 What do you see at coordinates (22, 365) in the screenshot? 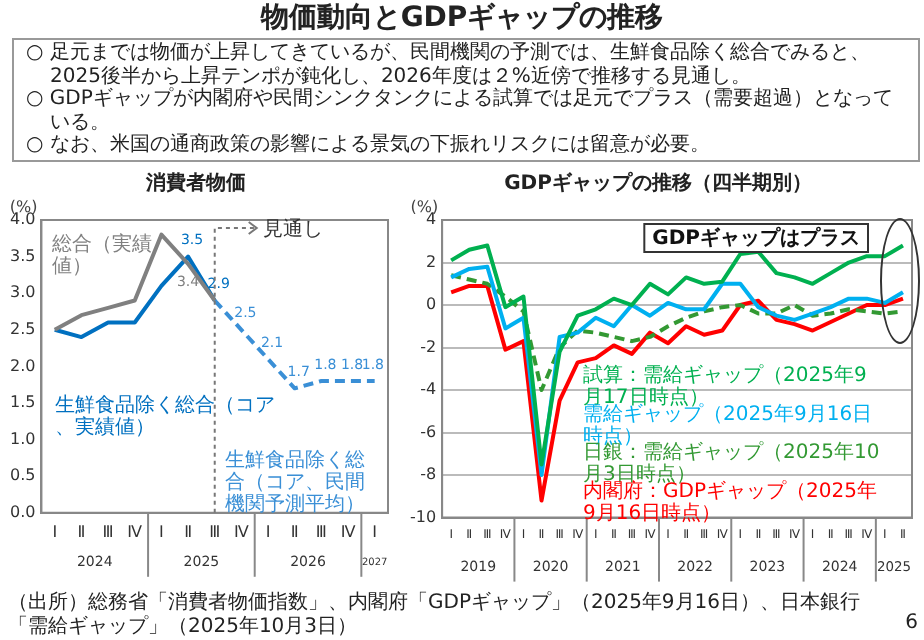
I see `y-tick-label: 2.0` at bounding box center [22, 365].